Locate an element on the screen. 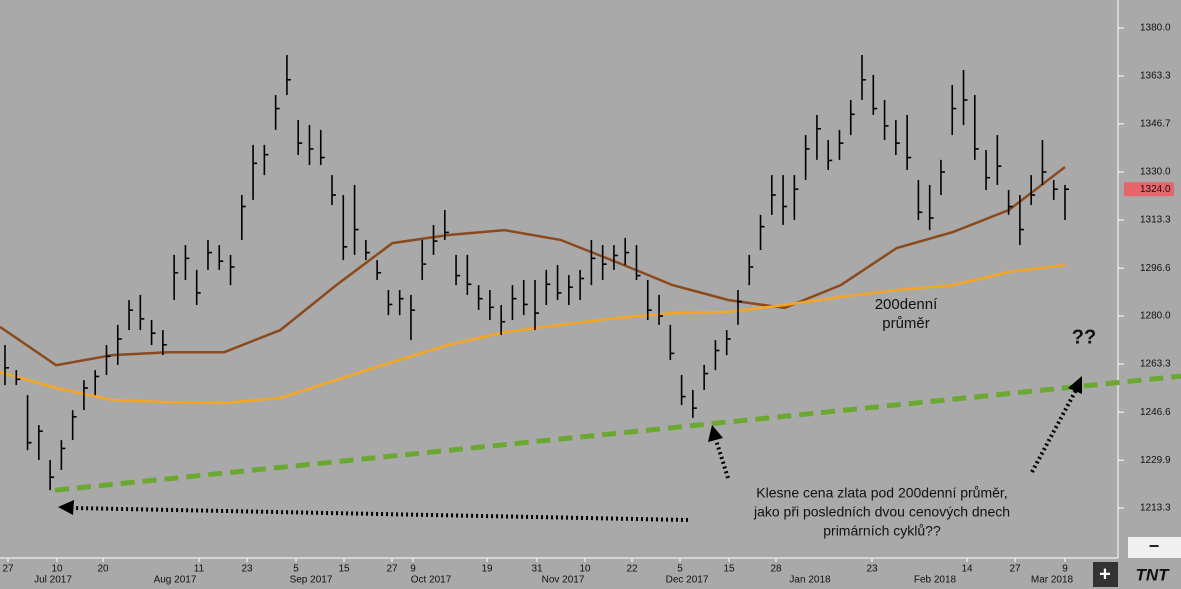 The image size is (1181, 589). y-tick-label: 1313.3 is located at coordinates (1155, 220).